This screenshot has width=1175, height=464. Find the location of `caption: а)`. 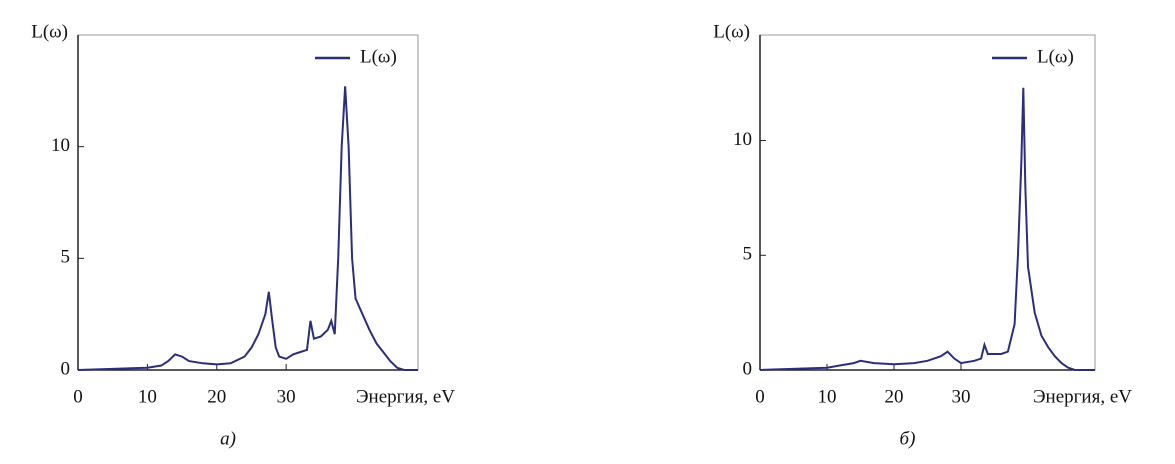

caption: а) is located at coordinates (228, 438).